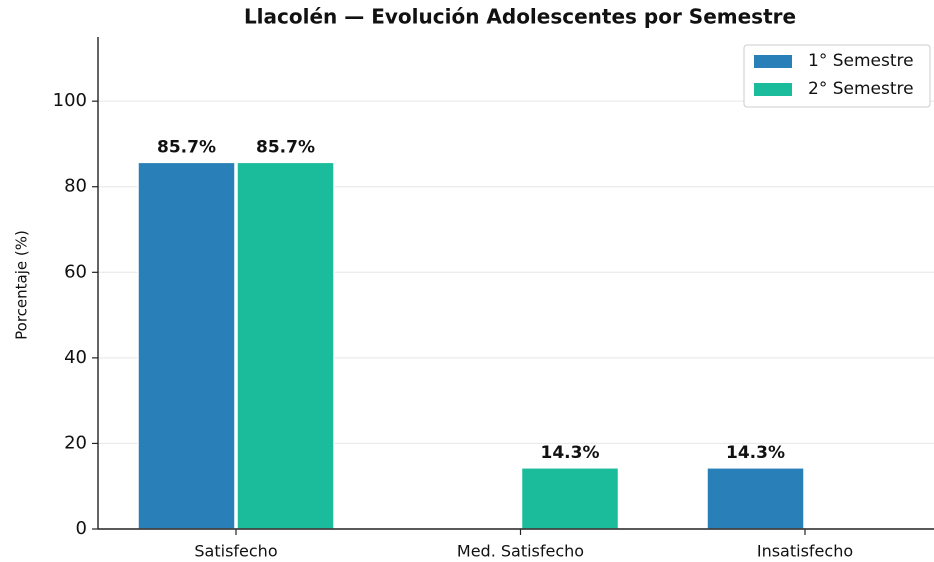 This screenshot has width=934, height=562. I want to click on y-tick-label: 100, so click(70, 100).